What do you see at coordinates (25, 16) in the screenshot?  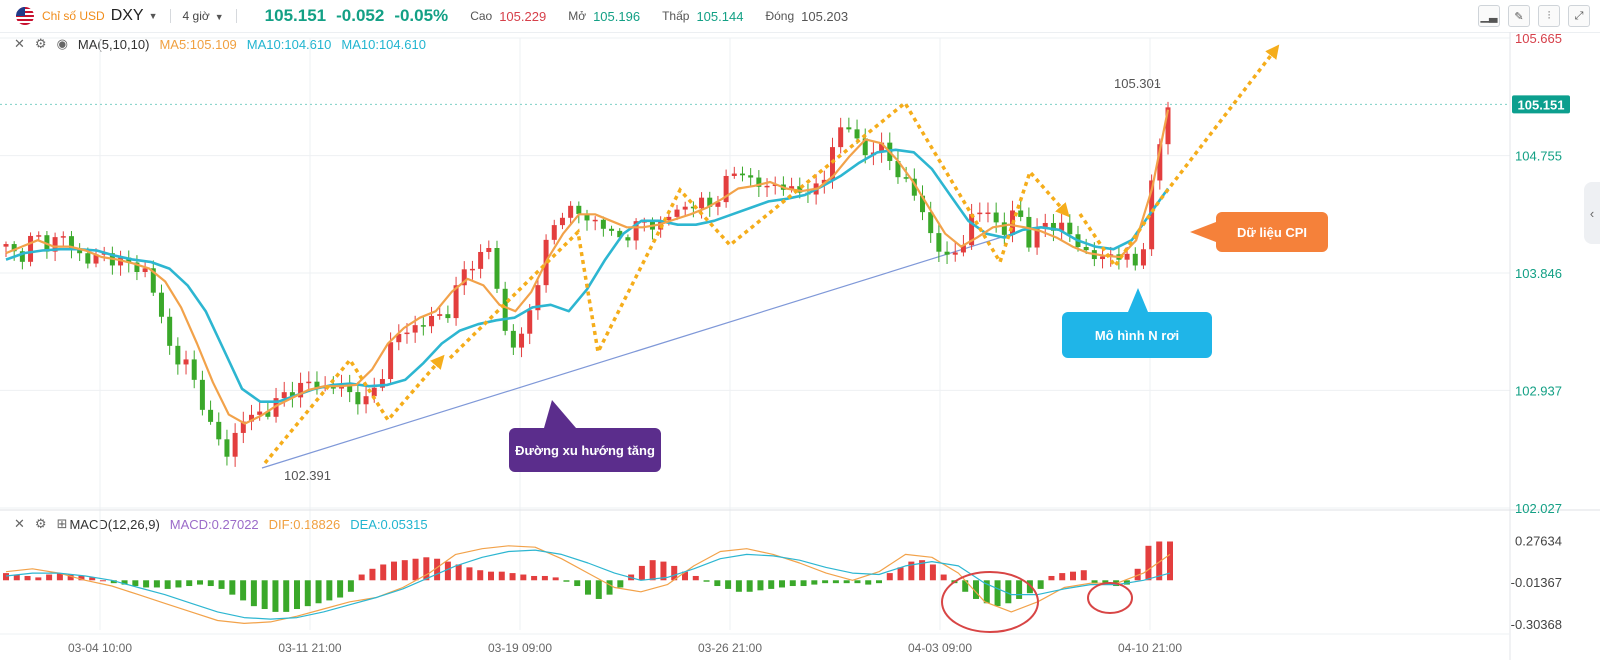 I see `us-flag-icon` at bounding box center [25, 16].